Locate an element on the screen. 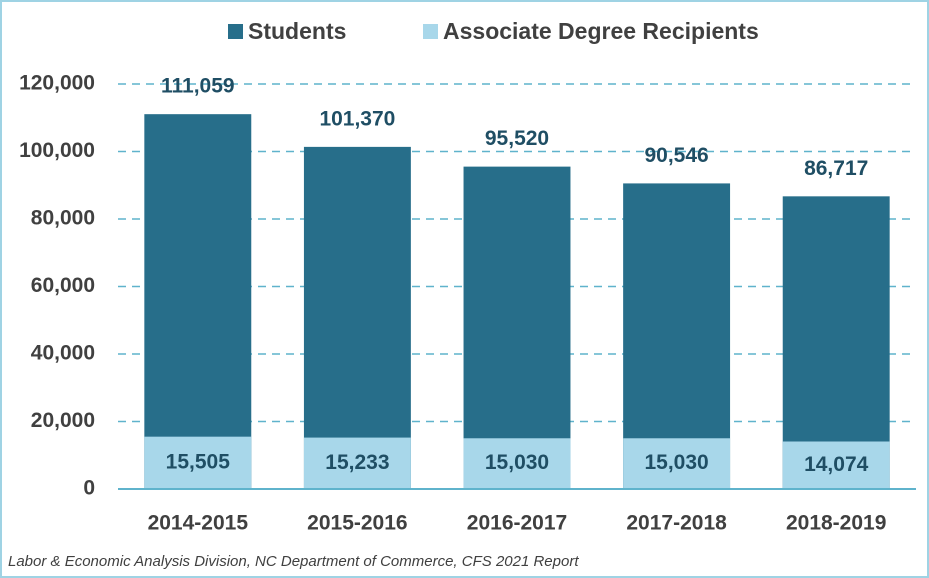 The image size is (929, 578). legend-label: Associate Degree Recipients is located at coordinates (601, 31).